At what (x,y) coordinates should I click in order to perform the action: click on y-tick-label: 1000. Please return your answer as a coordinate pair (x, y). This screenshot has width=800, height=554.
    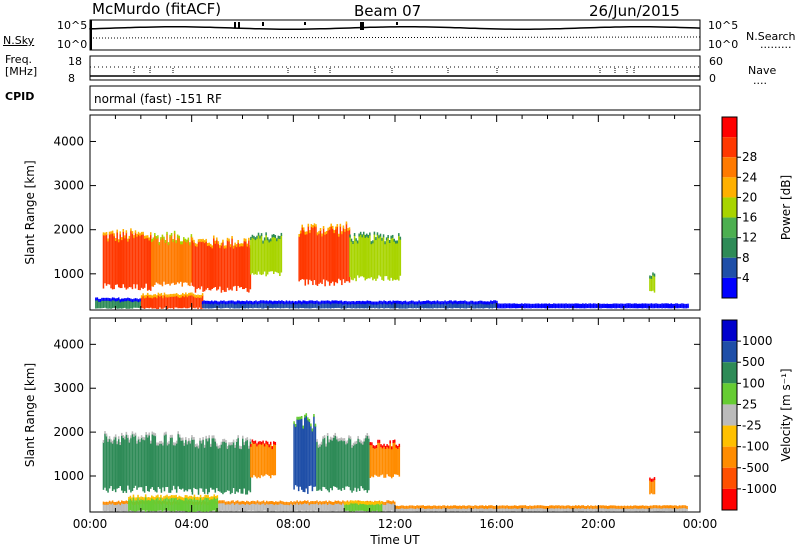
    Looking at the image, I should click on (68, 274).